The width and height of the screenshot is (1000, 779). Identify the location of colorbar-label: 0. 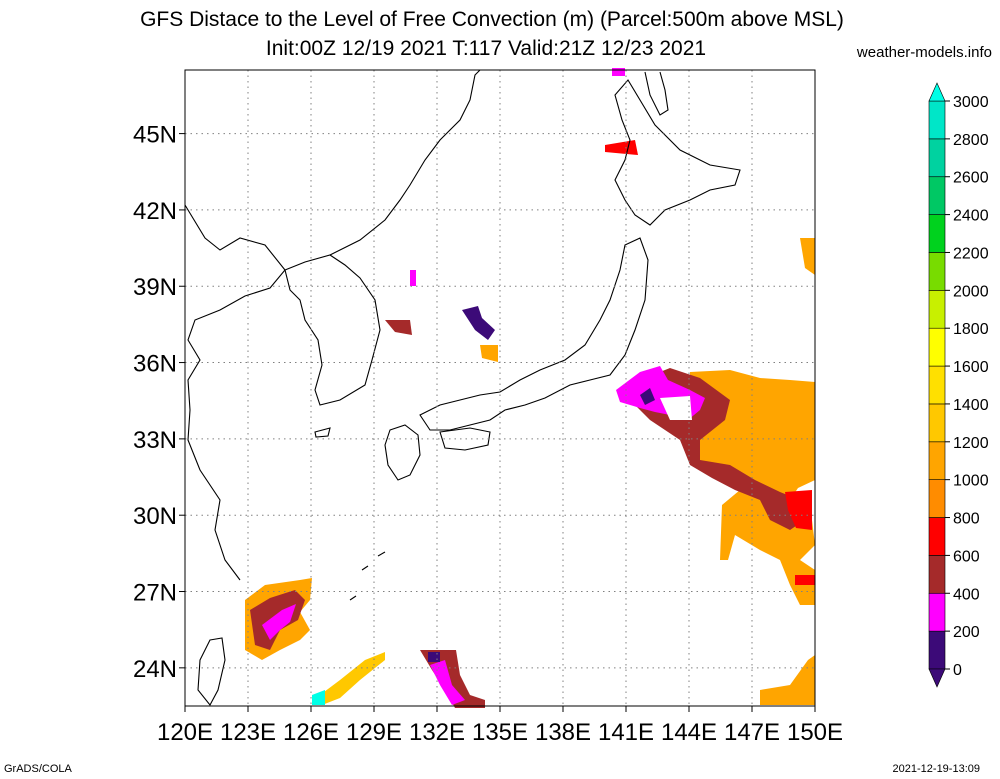
(957, 670).